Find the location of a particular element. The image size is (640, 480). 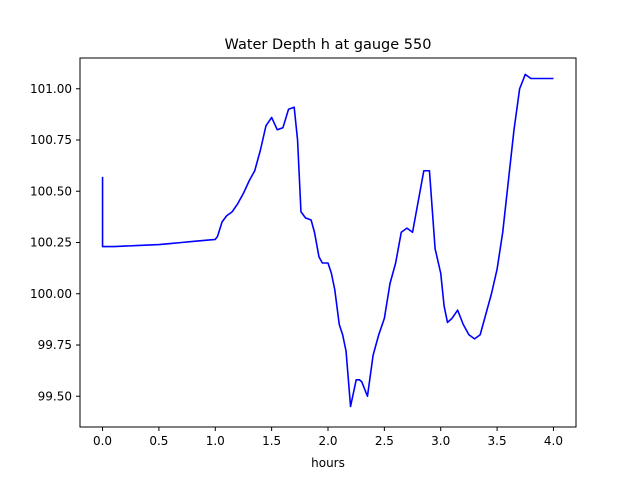

y-axis: 99.50 99.75 100.00 100.25 100.50 100.75 101.00 is located at coordinates (55, 242).